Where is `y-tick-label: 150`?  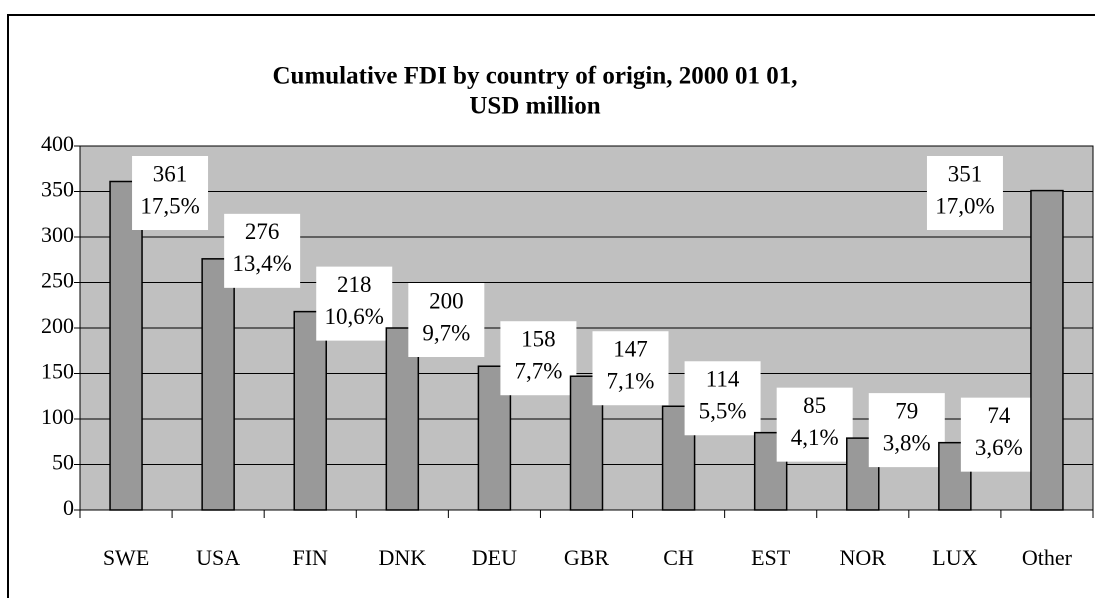 y-tick-label: 150 is located at coordinates (57, 371).